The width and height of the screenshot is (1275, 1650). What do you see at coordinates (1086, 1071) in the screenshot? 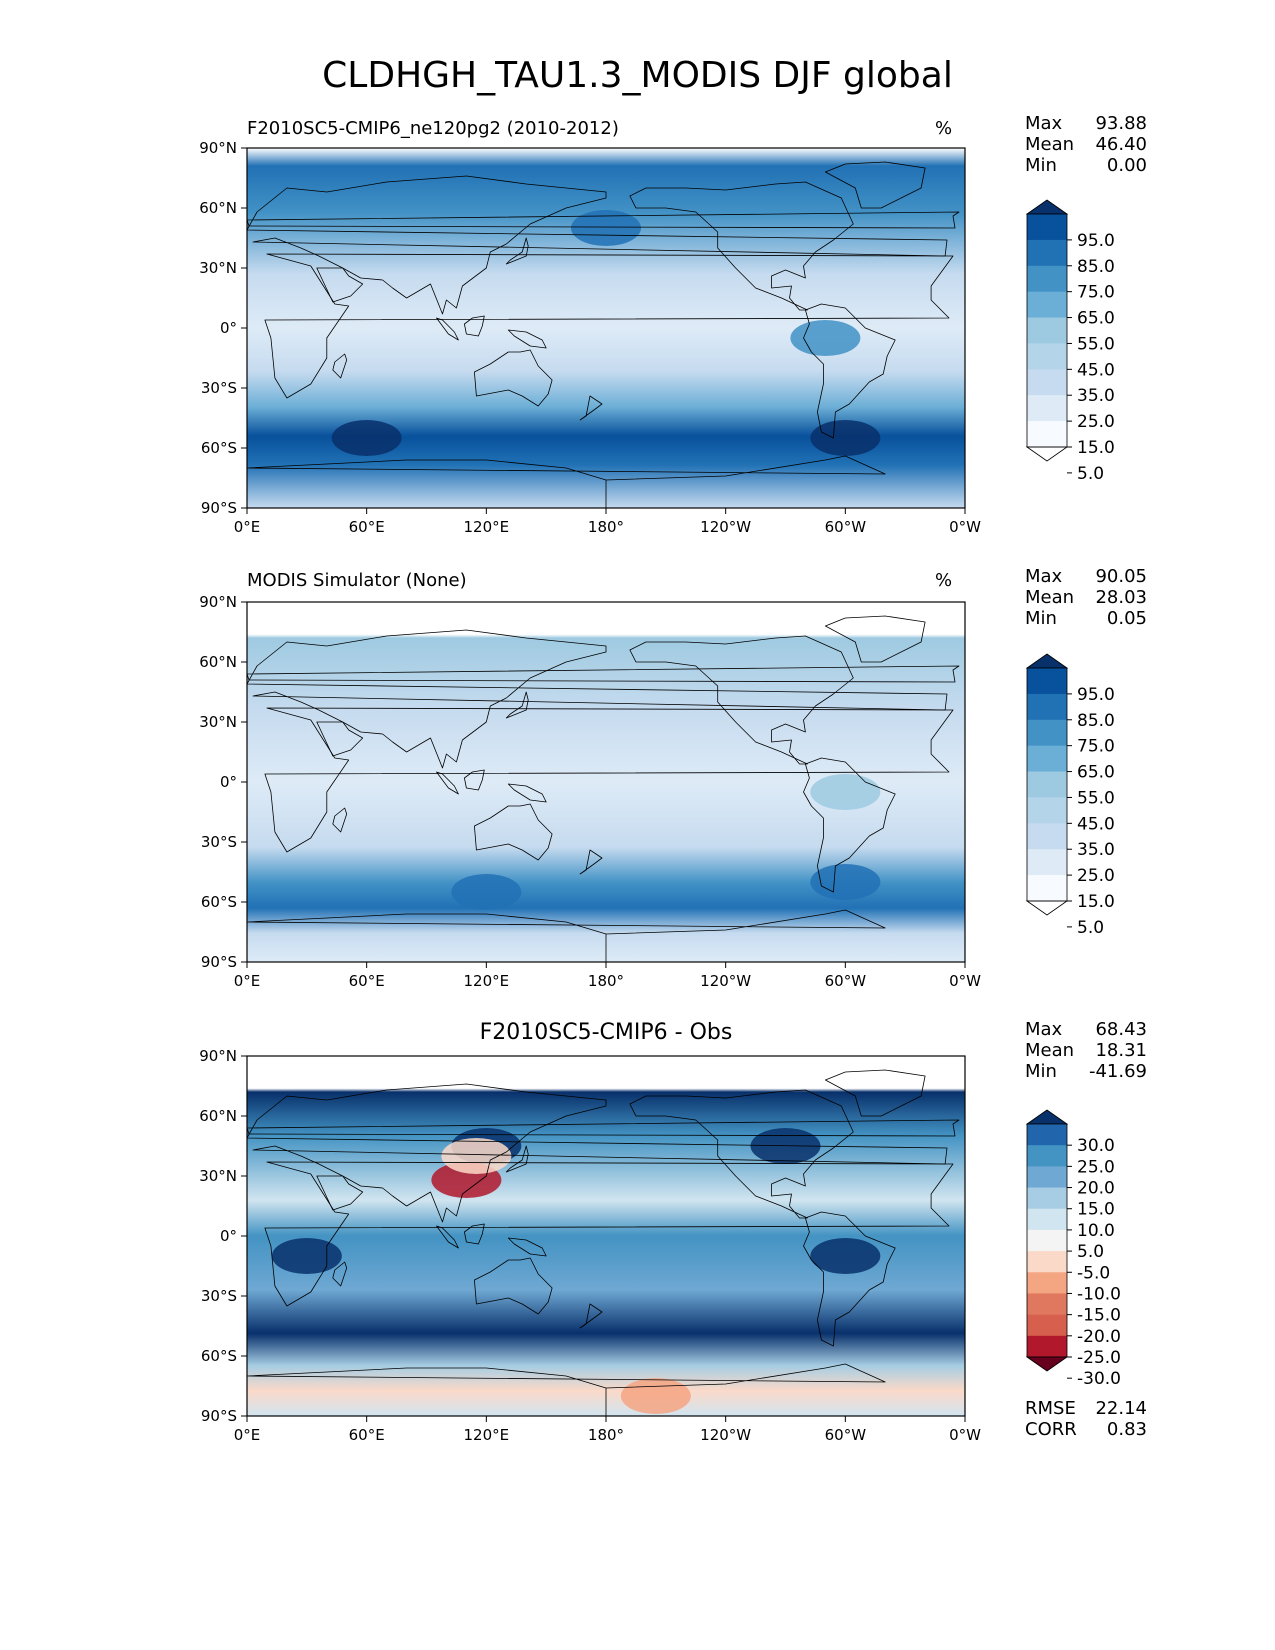
I see `stat-min: Min -41.69` at bounding box center [1086, 1071].